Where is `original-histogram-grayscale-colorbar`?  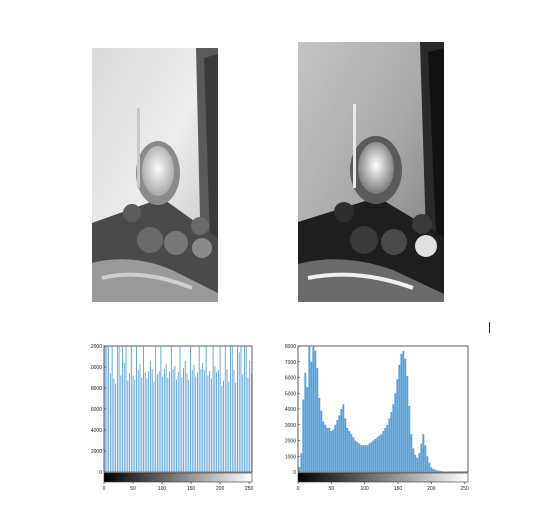 original-histogram-grayscale-colorbar is located at coordinates (178, 477).